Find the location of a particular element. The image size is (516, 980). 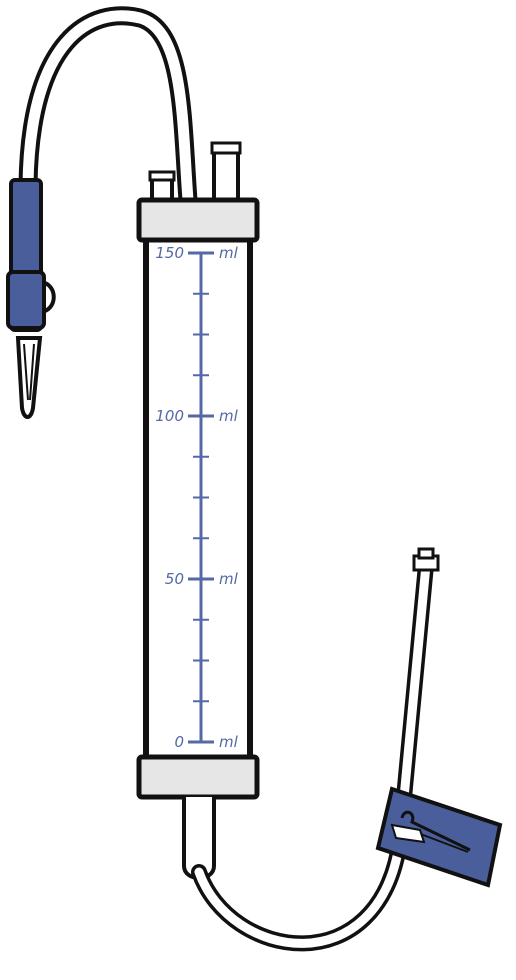

burette-chamber is located at coordinates (198, 498).